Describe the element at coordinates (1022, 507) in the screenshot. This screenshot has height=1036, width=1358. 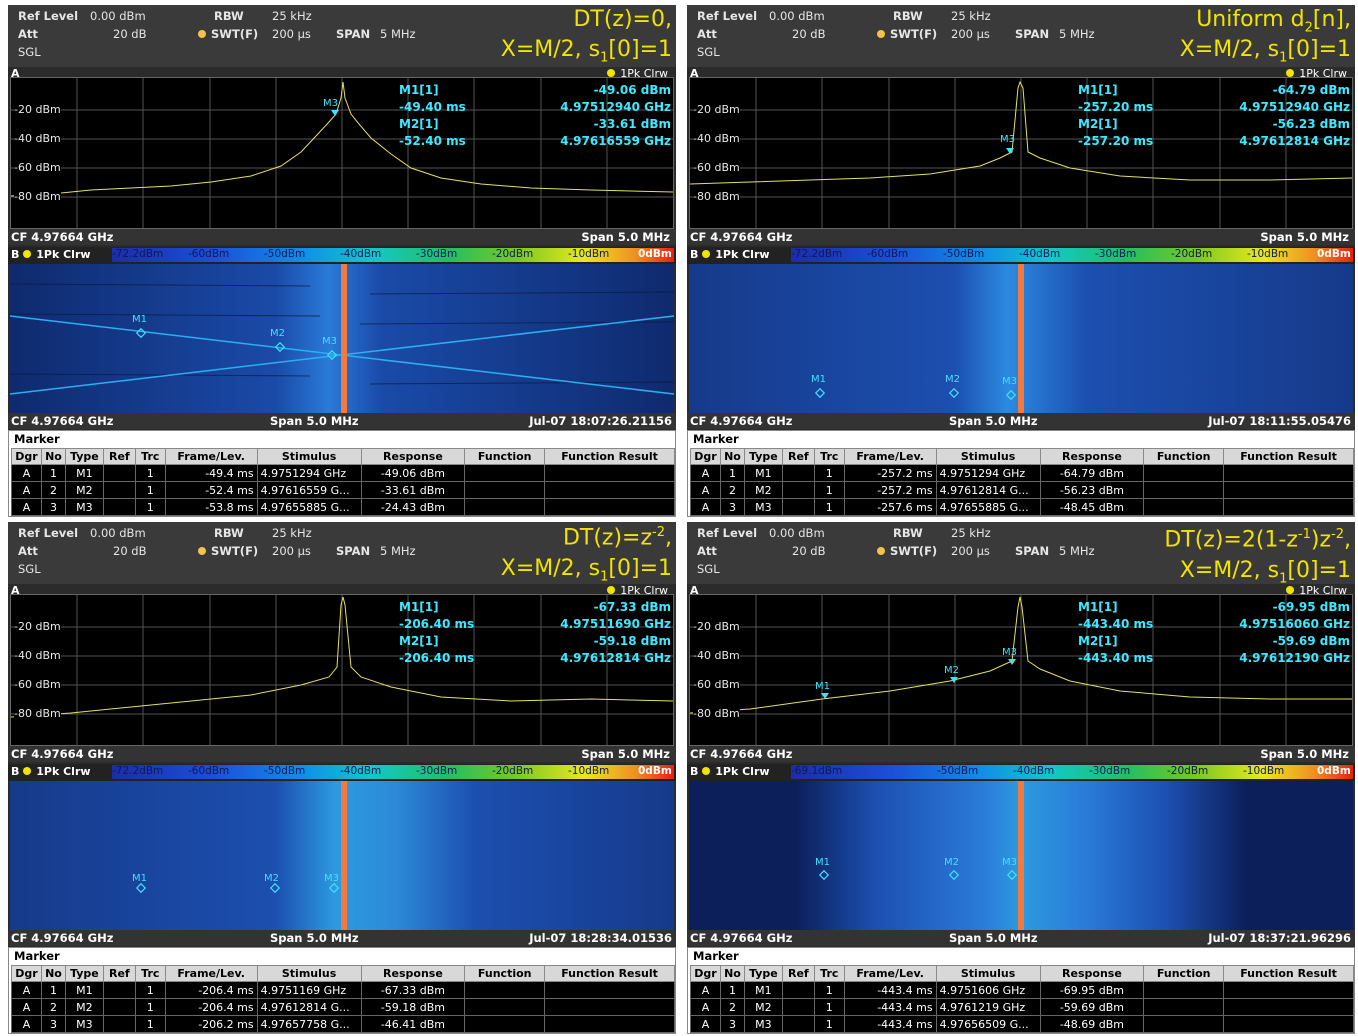
I see `table-row: A 3 M3 1 -257.6 ms 4.97655885 G... -48.45 dBm` at that location.